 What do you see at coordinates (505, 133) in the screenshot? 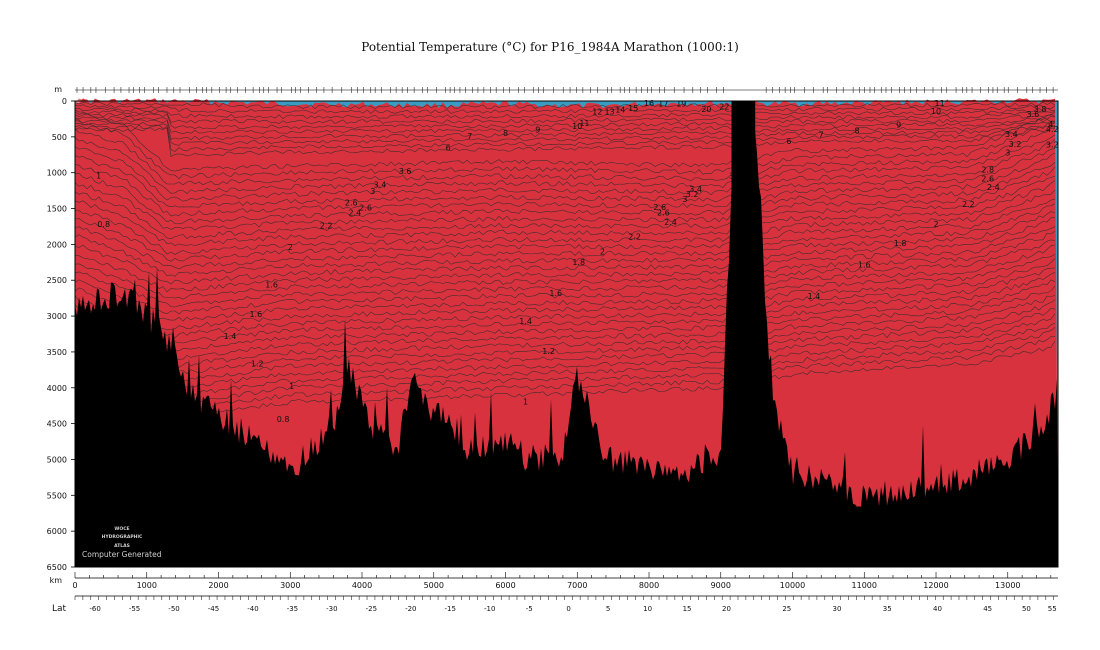
I see `contour-label: 8` at bounding box center [505, 133].